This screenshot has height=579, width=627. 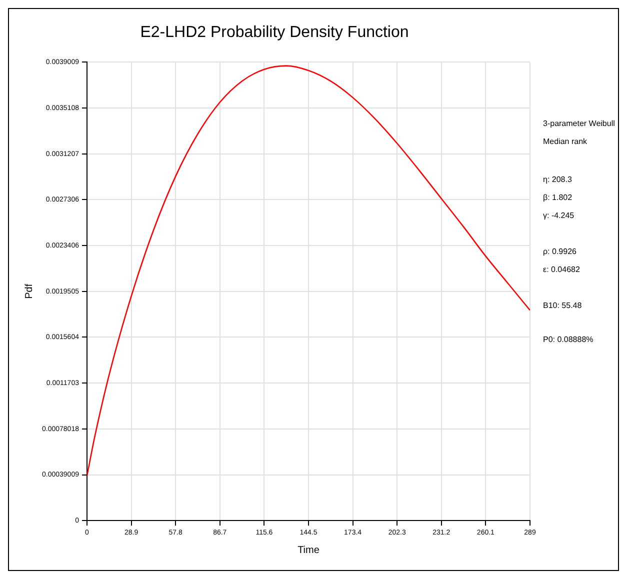 What do you see at coordinates (579, 123) in the screenshot?
I see `text: 3-parameter Weibull` at bounding box center [579, 123].